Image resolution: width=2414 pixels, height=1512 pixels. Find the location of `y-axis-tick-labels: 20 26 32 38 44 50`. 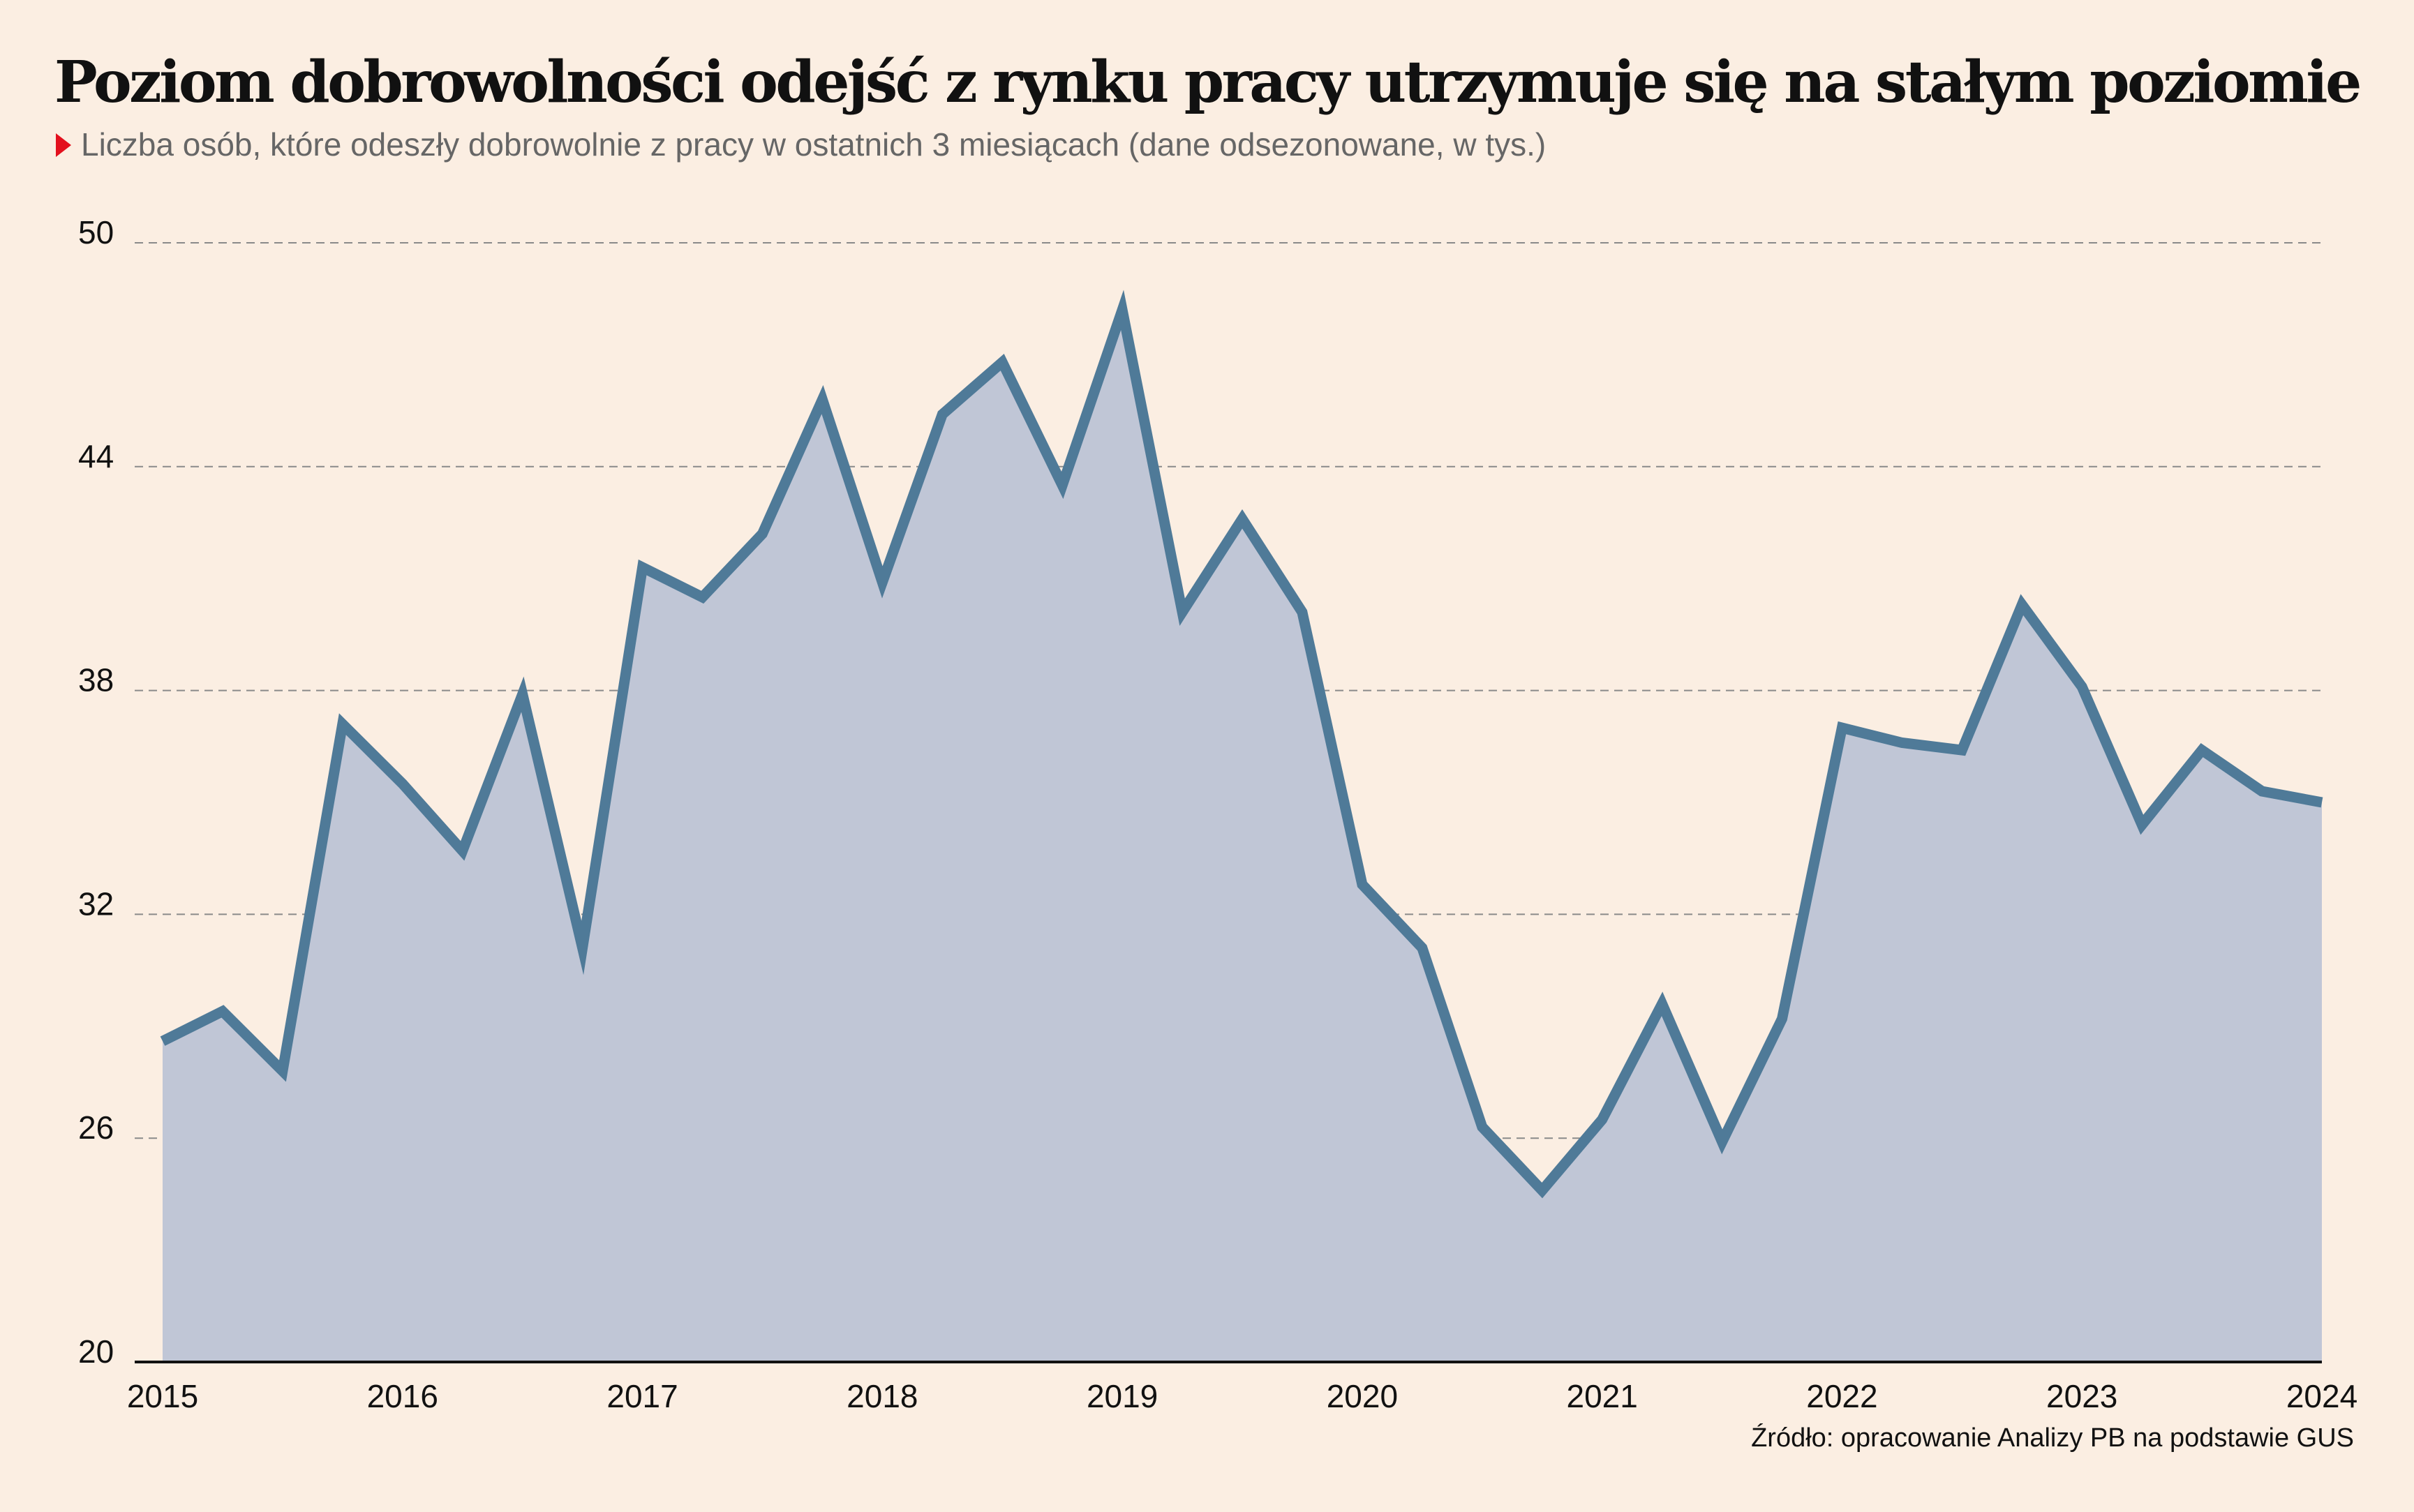

y-axis-tick-labels: 20 26 32 38 44 50 is located at coordinates (96, 792).